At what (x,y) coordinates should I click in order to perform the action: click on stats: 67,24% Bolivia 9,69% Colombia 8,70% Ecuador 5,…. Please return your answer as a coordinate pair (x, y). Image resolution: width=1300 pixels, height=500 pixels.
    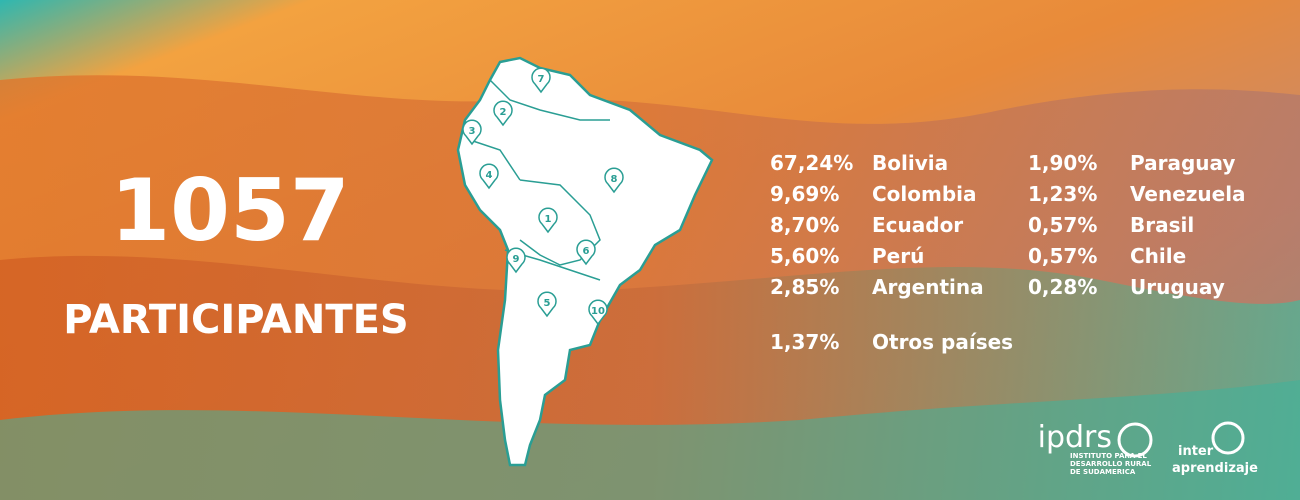
    Looking at the image, I should click on (1008, 252).